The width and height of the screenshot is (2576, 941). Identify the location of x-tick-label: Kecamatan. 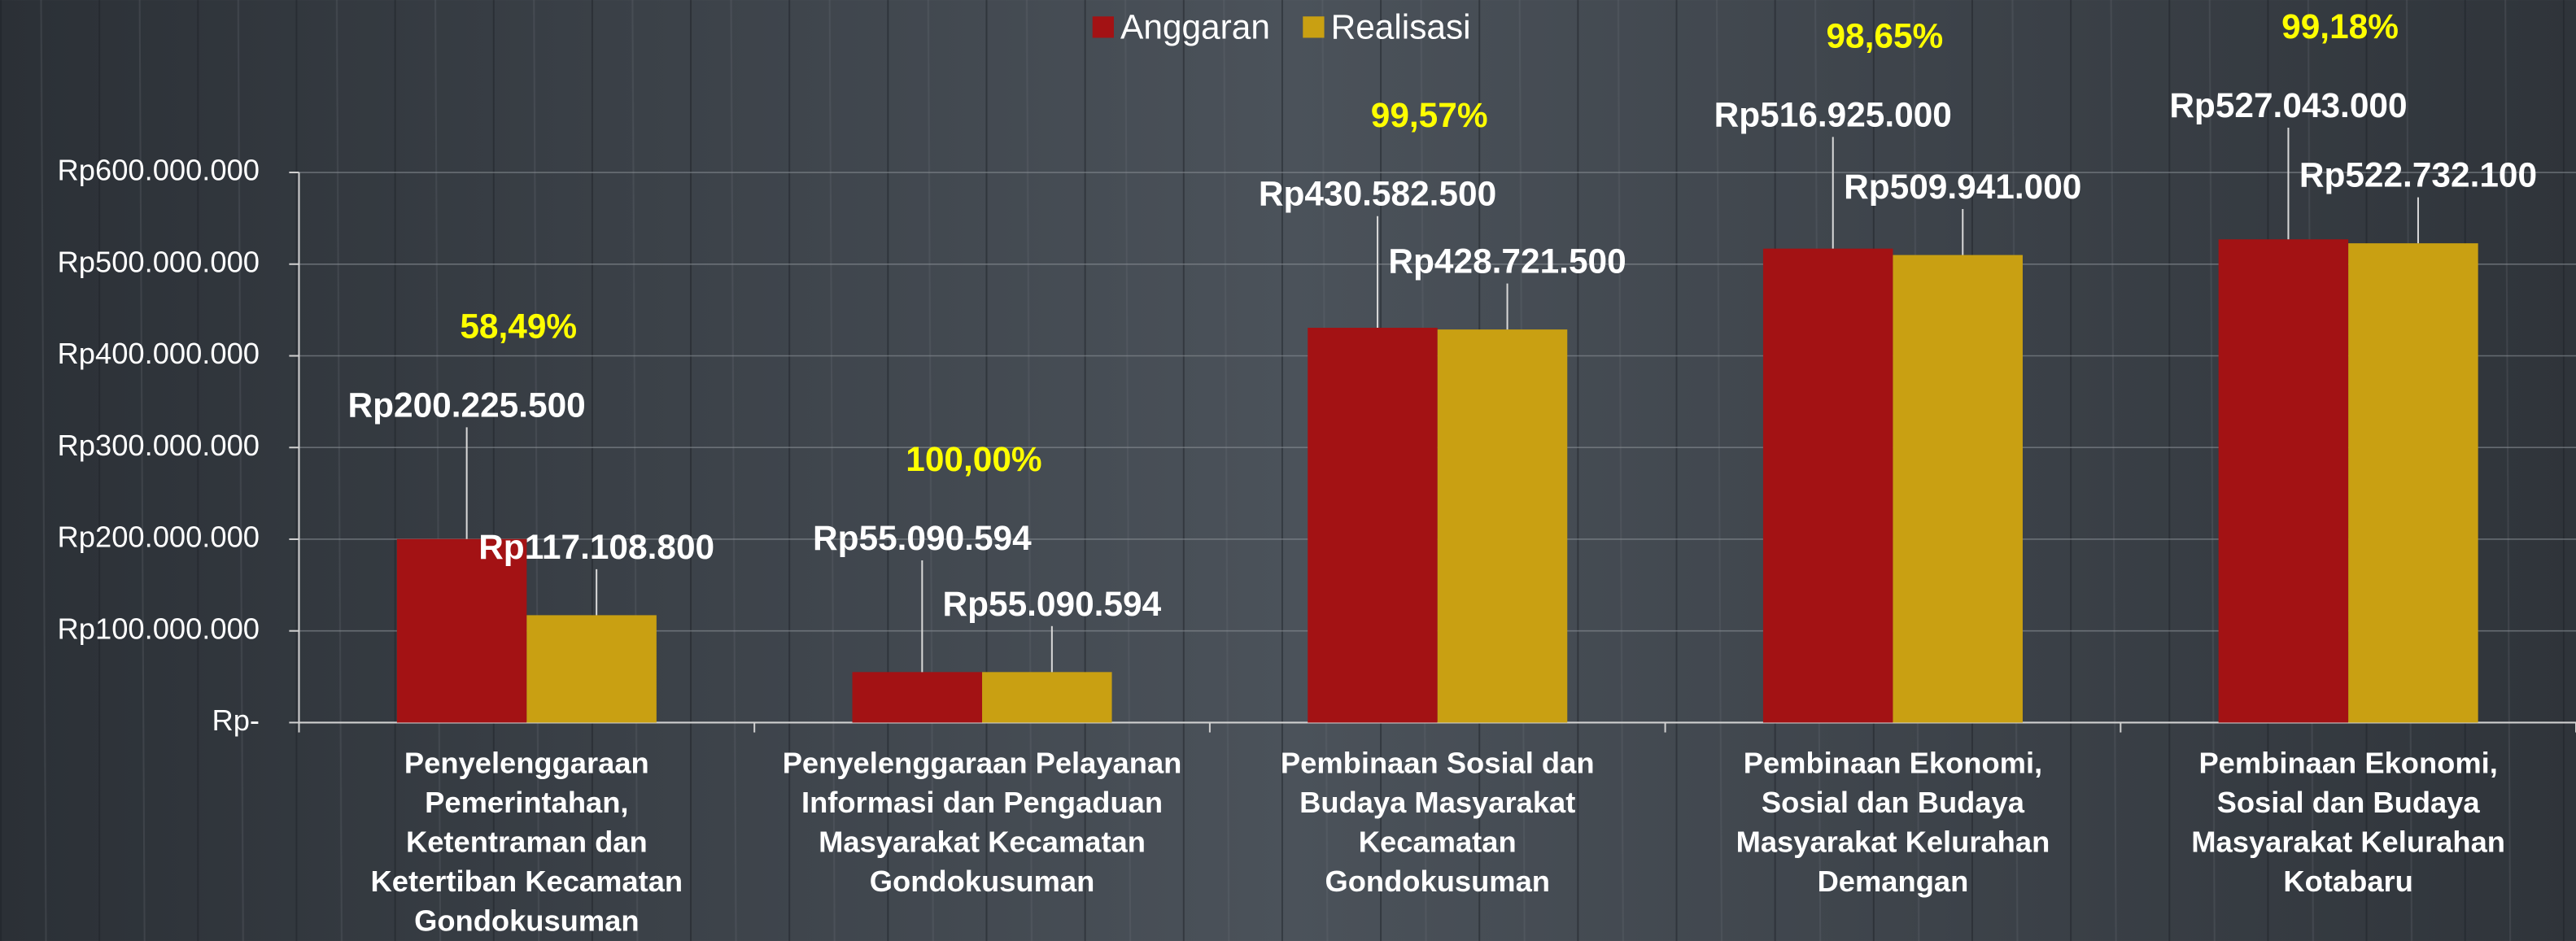
(1438, 841).